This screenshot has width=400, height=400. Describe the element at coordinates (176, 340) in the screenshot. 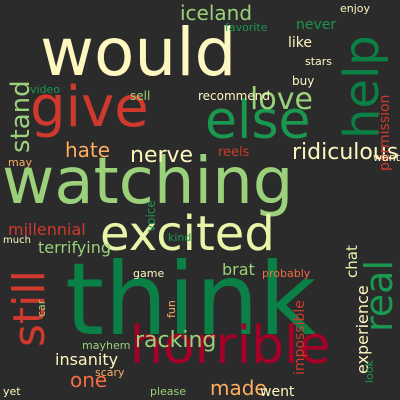

I see `word-racking: racking` at that location.